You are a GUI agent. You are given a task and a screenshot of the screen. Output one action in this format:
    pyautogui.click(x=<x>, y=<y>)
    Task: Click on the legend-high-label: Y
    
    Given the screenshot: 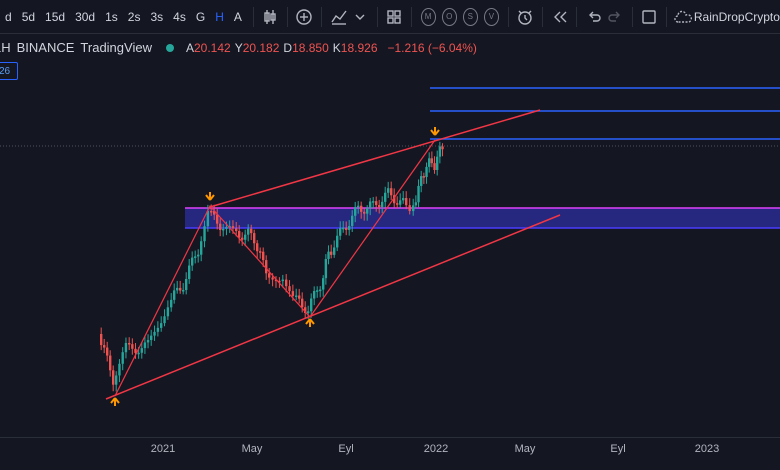 What is the action you would take?
    pyautogui.click(x=238, y=47)
    